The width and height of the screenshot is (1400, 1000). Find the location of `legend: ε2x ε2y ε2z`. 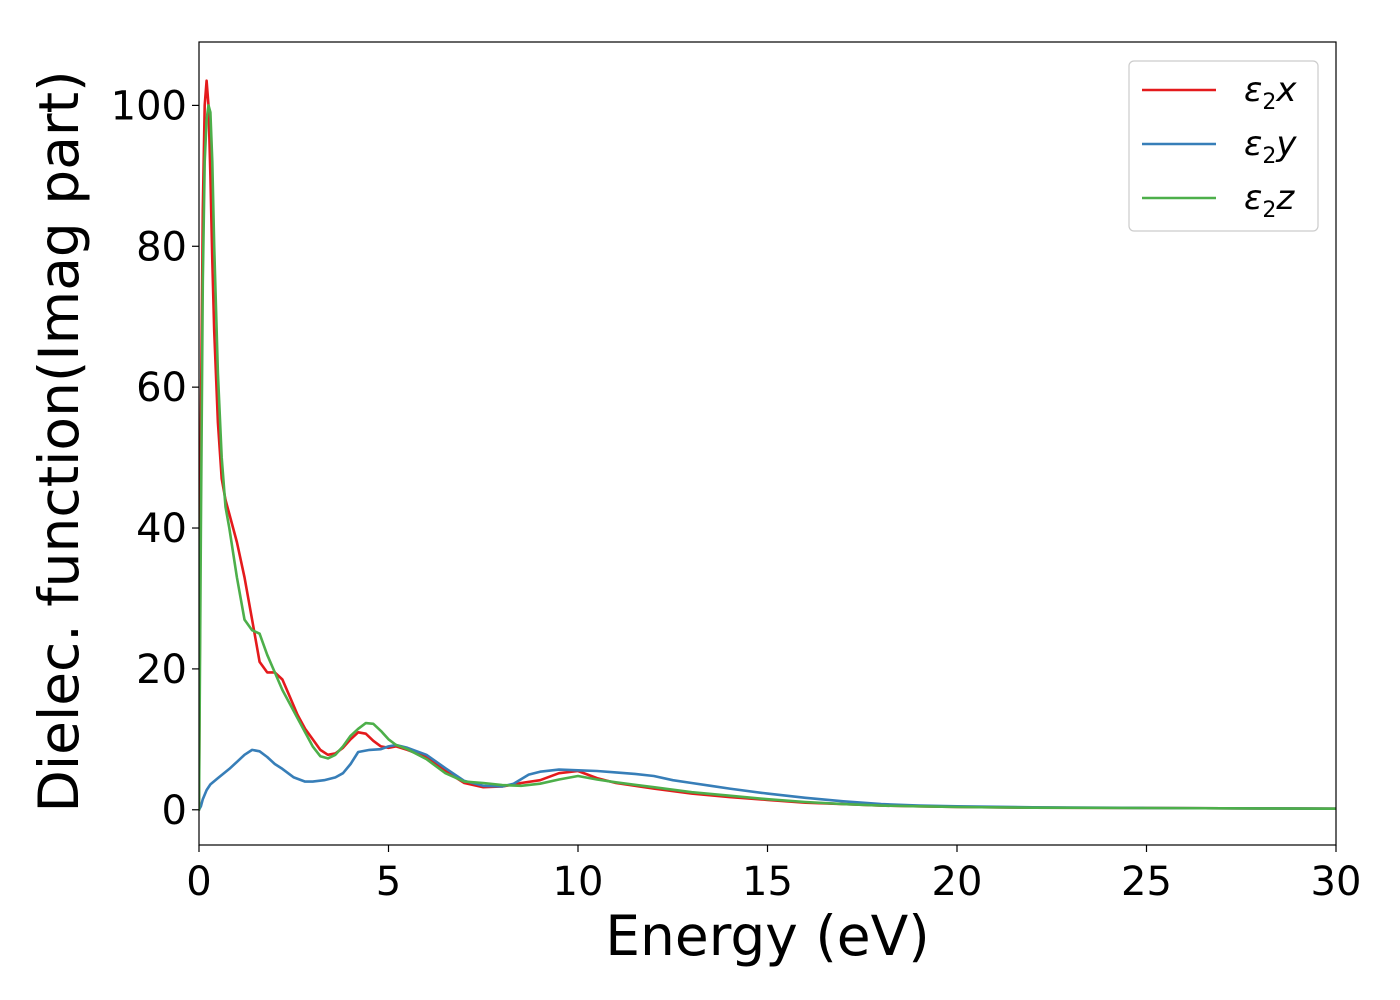

legend: ε2x ε2y ε2z is located at coordinates (1223, 146).